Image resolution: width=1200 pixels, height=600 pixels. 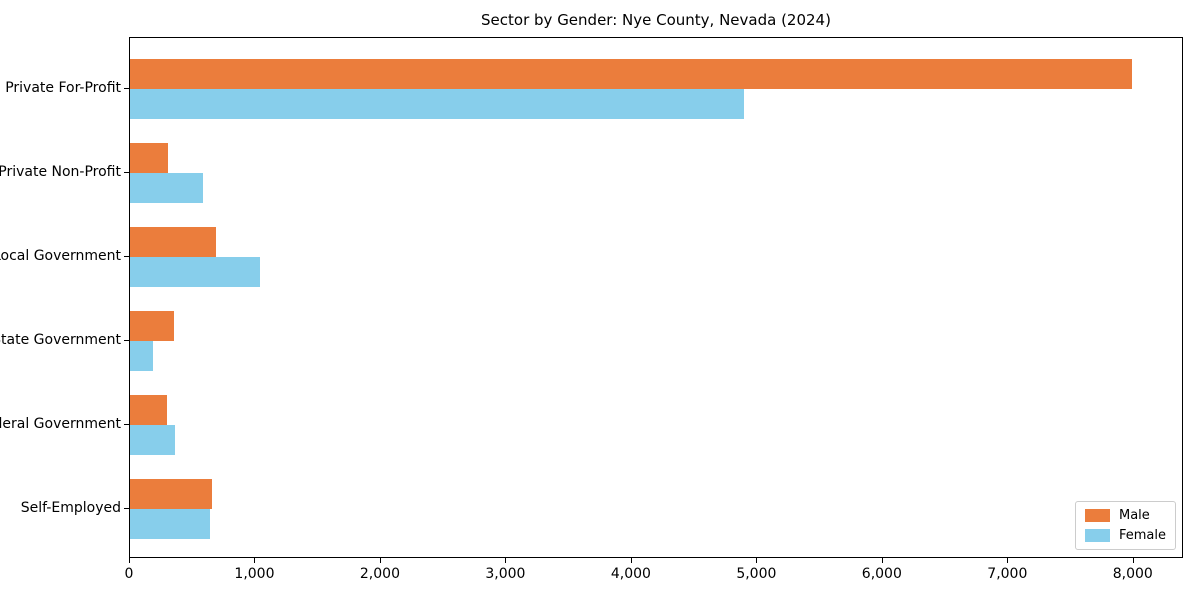 What do you see at coordinates (60, 424) in the screenshot?
I see `y-tick-label: Federal Government` at bounding box center [60, 424].